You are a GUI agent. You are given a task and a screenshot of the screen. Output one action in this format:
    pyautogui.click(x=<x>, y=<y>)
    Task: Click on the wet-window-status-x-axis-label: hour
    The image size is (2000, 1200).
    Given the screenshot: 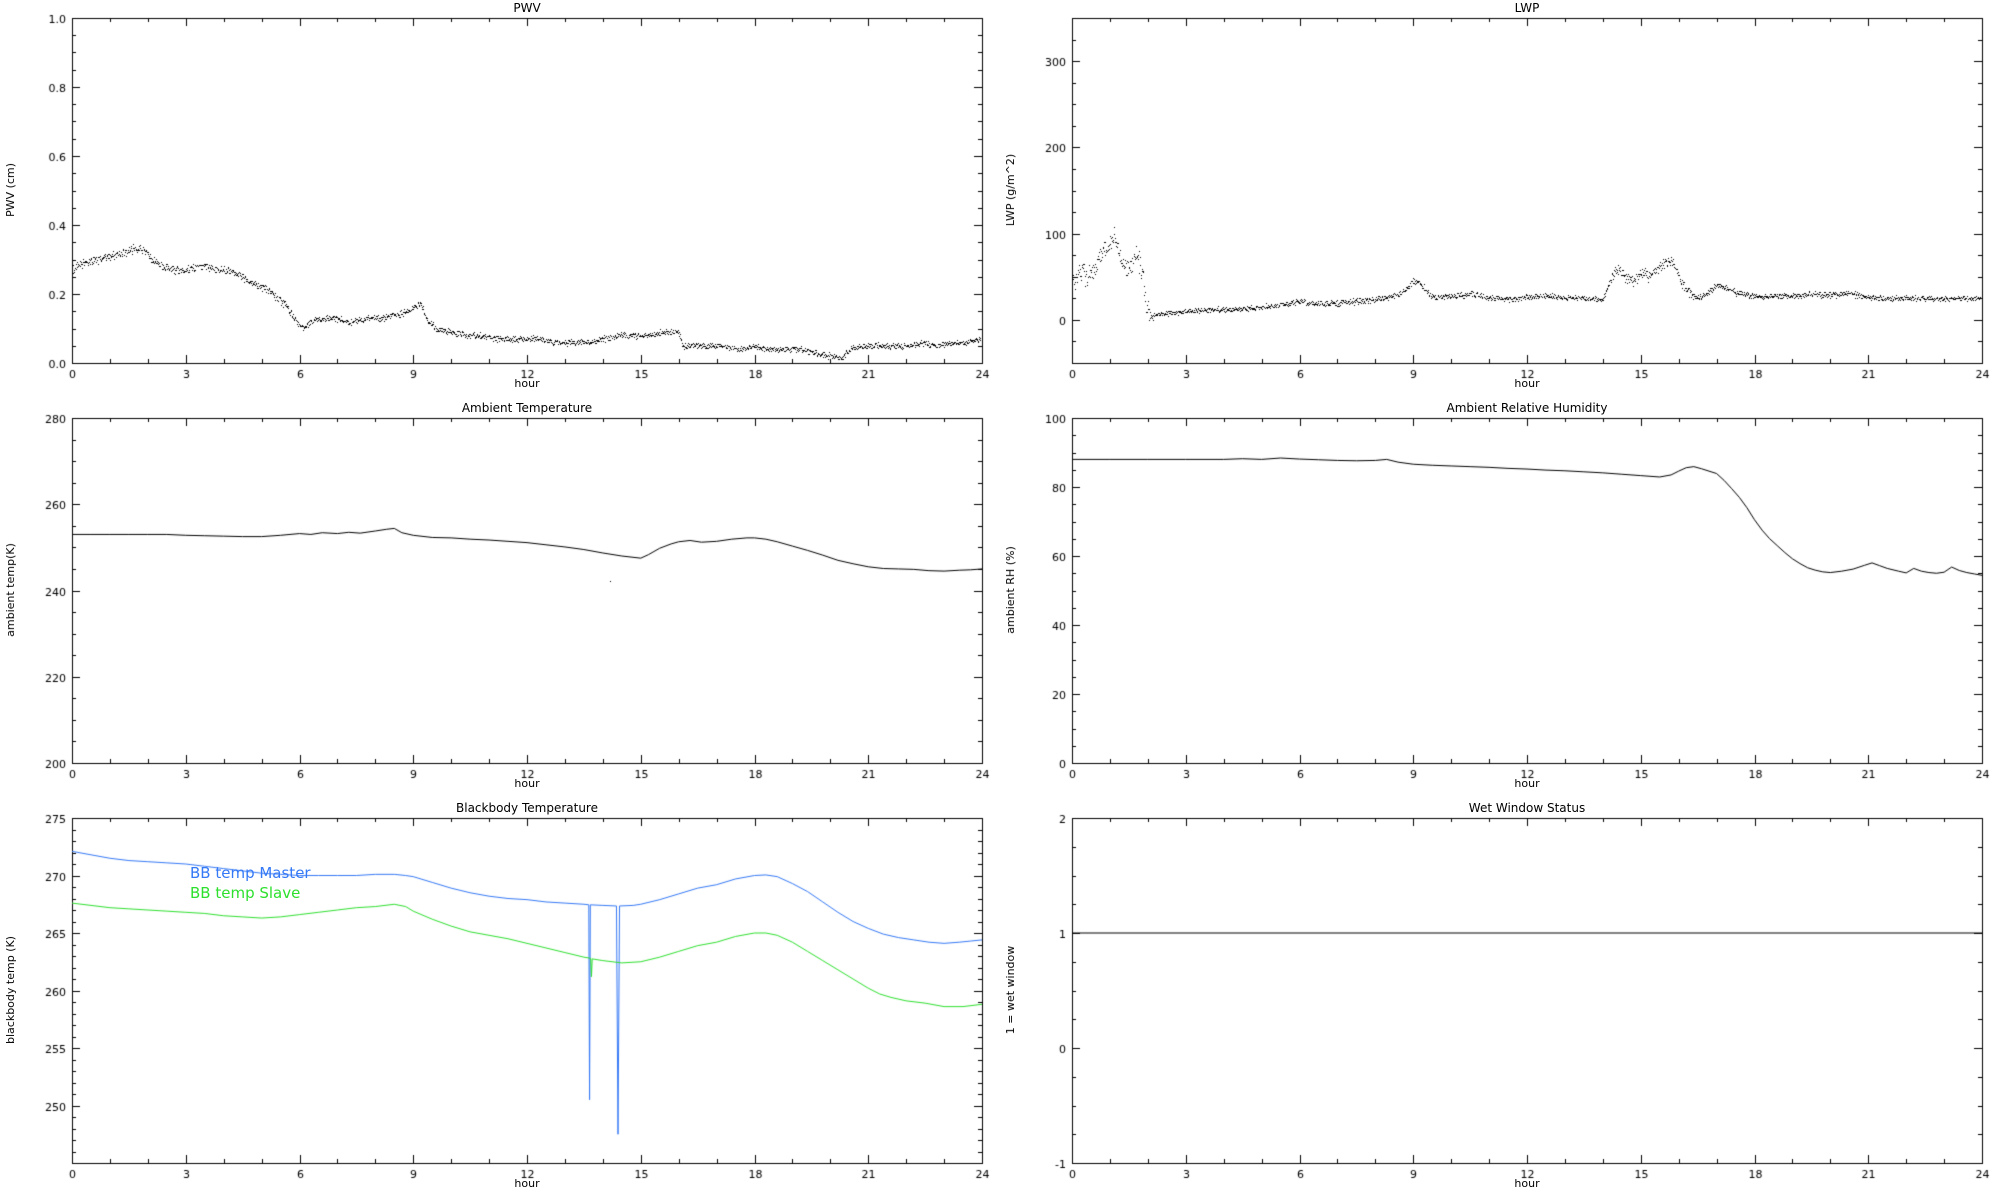 What is the action you would take?
    pyautogui.click(x=1527, y=1183)
    